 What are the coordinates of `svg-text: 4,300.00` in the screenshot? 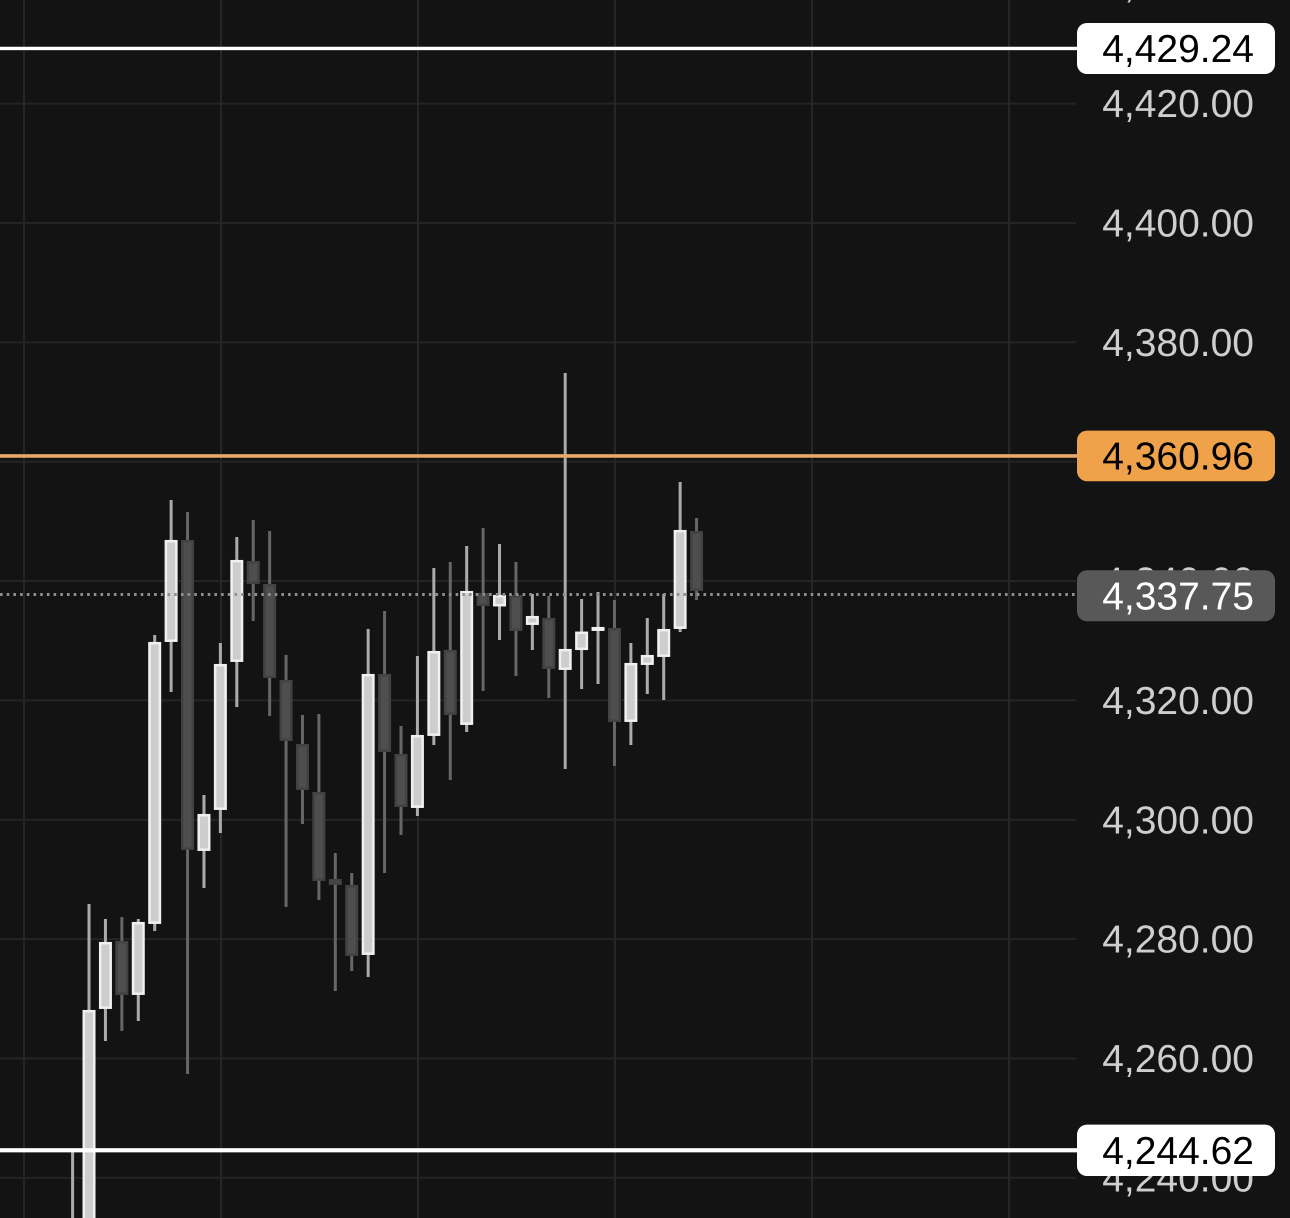 It's located at (1178, 820).